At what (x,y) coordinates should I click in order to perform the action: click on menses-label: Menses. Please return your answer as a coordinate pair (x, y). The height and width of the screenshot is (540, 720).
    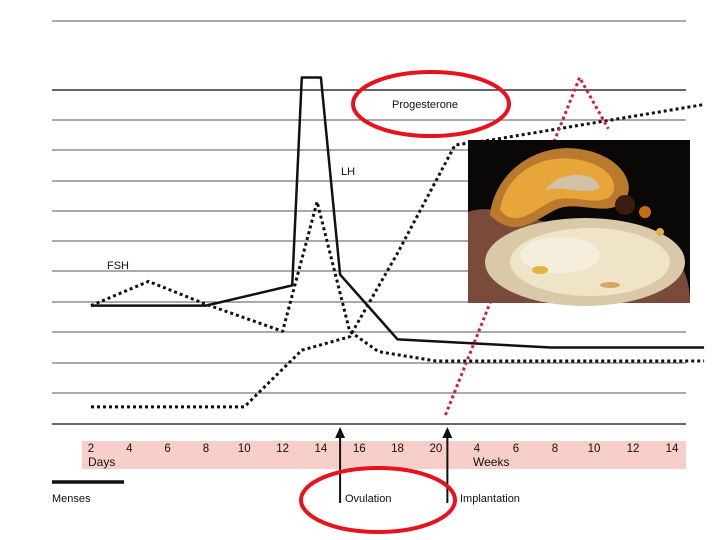
    Looking at the image, I should click on (71, 499).